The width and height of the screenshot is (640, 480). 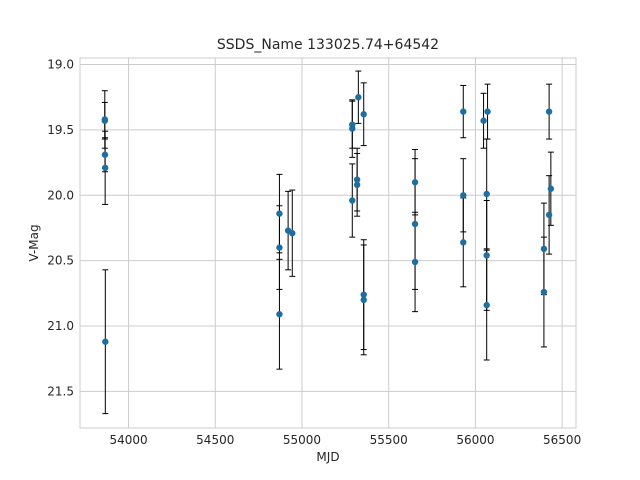 What do you see at coordinates (215, 440) in the screenshot?
I see `x-tick-label: 54500` at bounding box center [215, 440].